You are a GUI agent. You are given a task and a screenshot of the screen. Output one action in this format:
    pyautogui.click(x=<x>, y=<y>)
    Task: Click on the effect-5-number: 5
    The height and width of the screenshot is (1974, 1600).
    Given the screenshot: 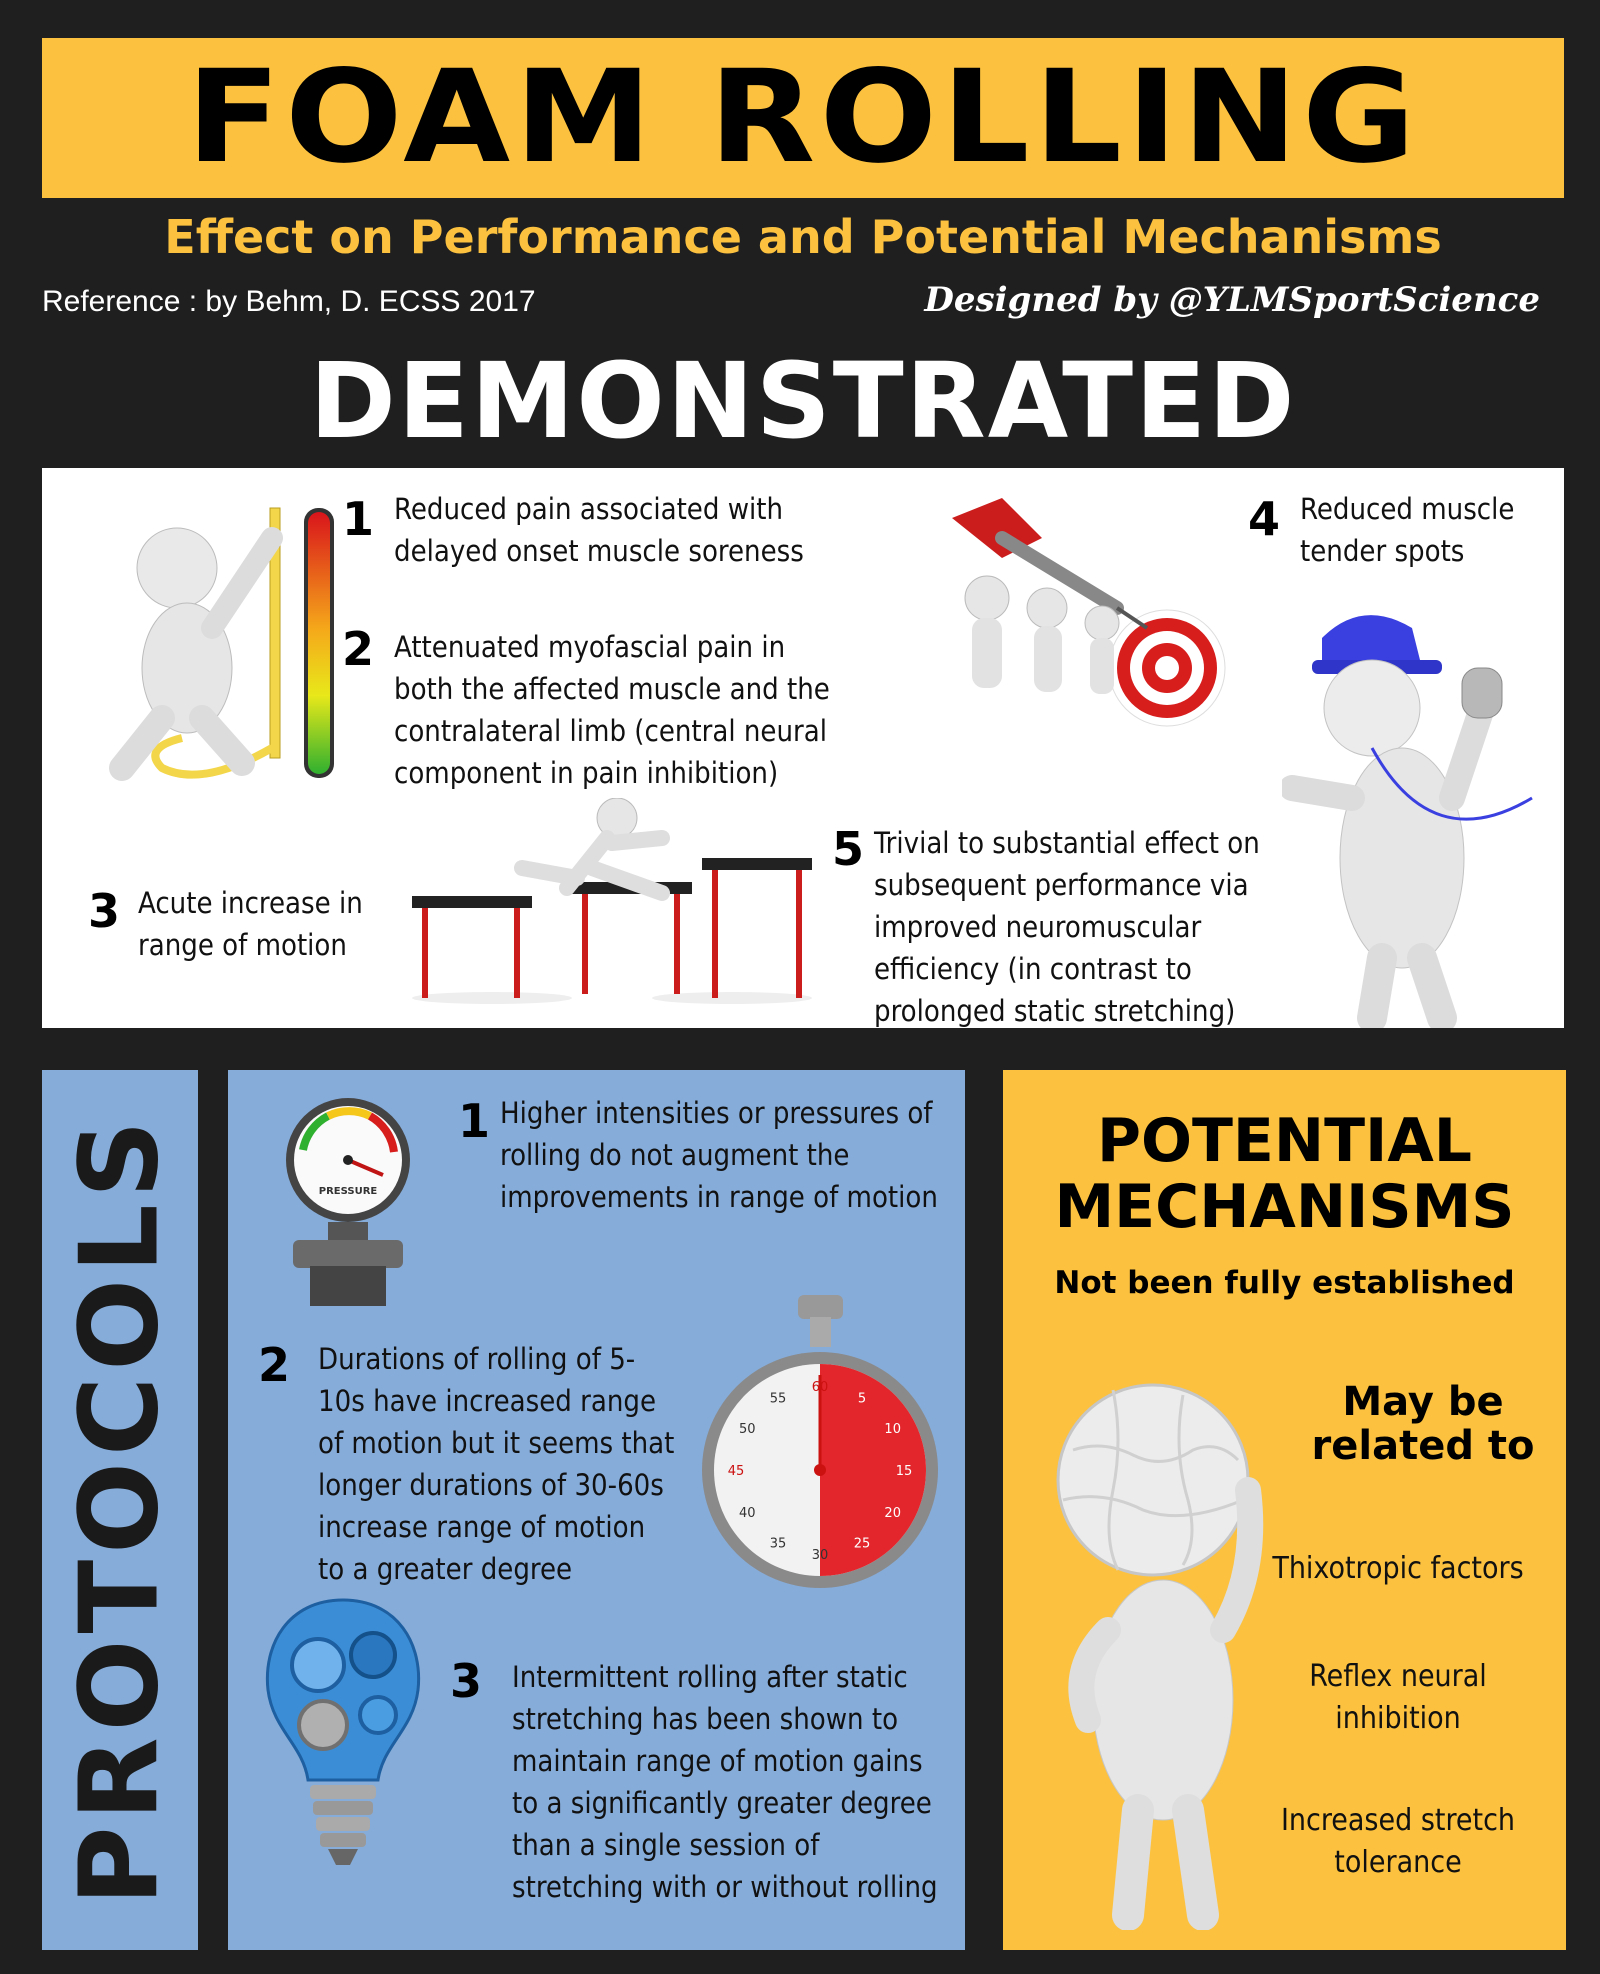 What is the action you would take?
    pyautogui.click(x=848, y=849)
    